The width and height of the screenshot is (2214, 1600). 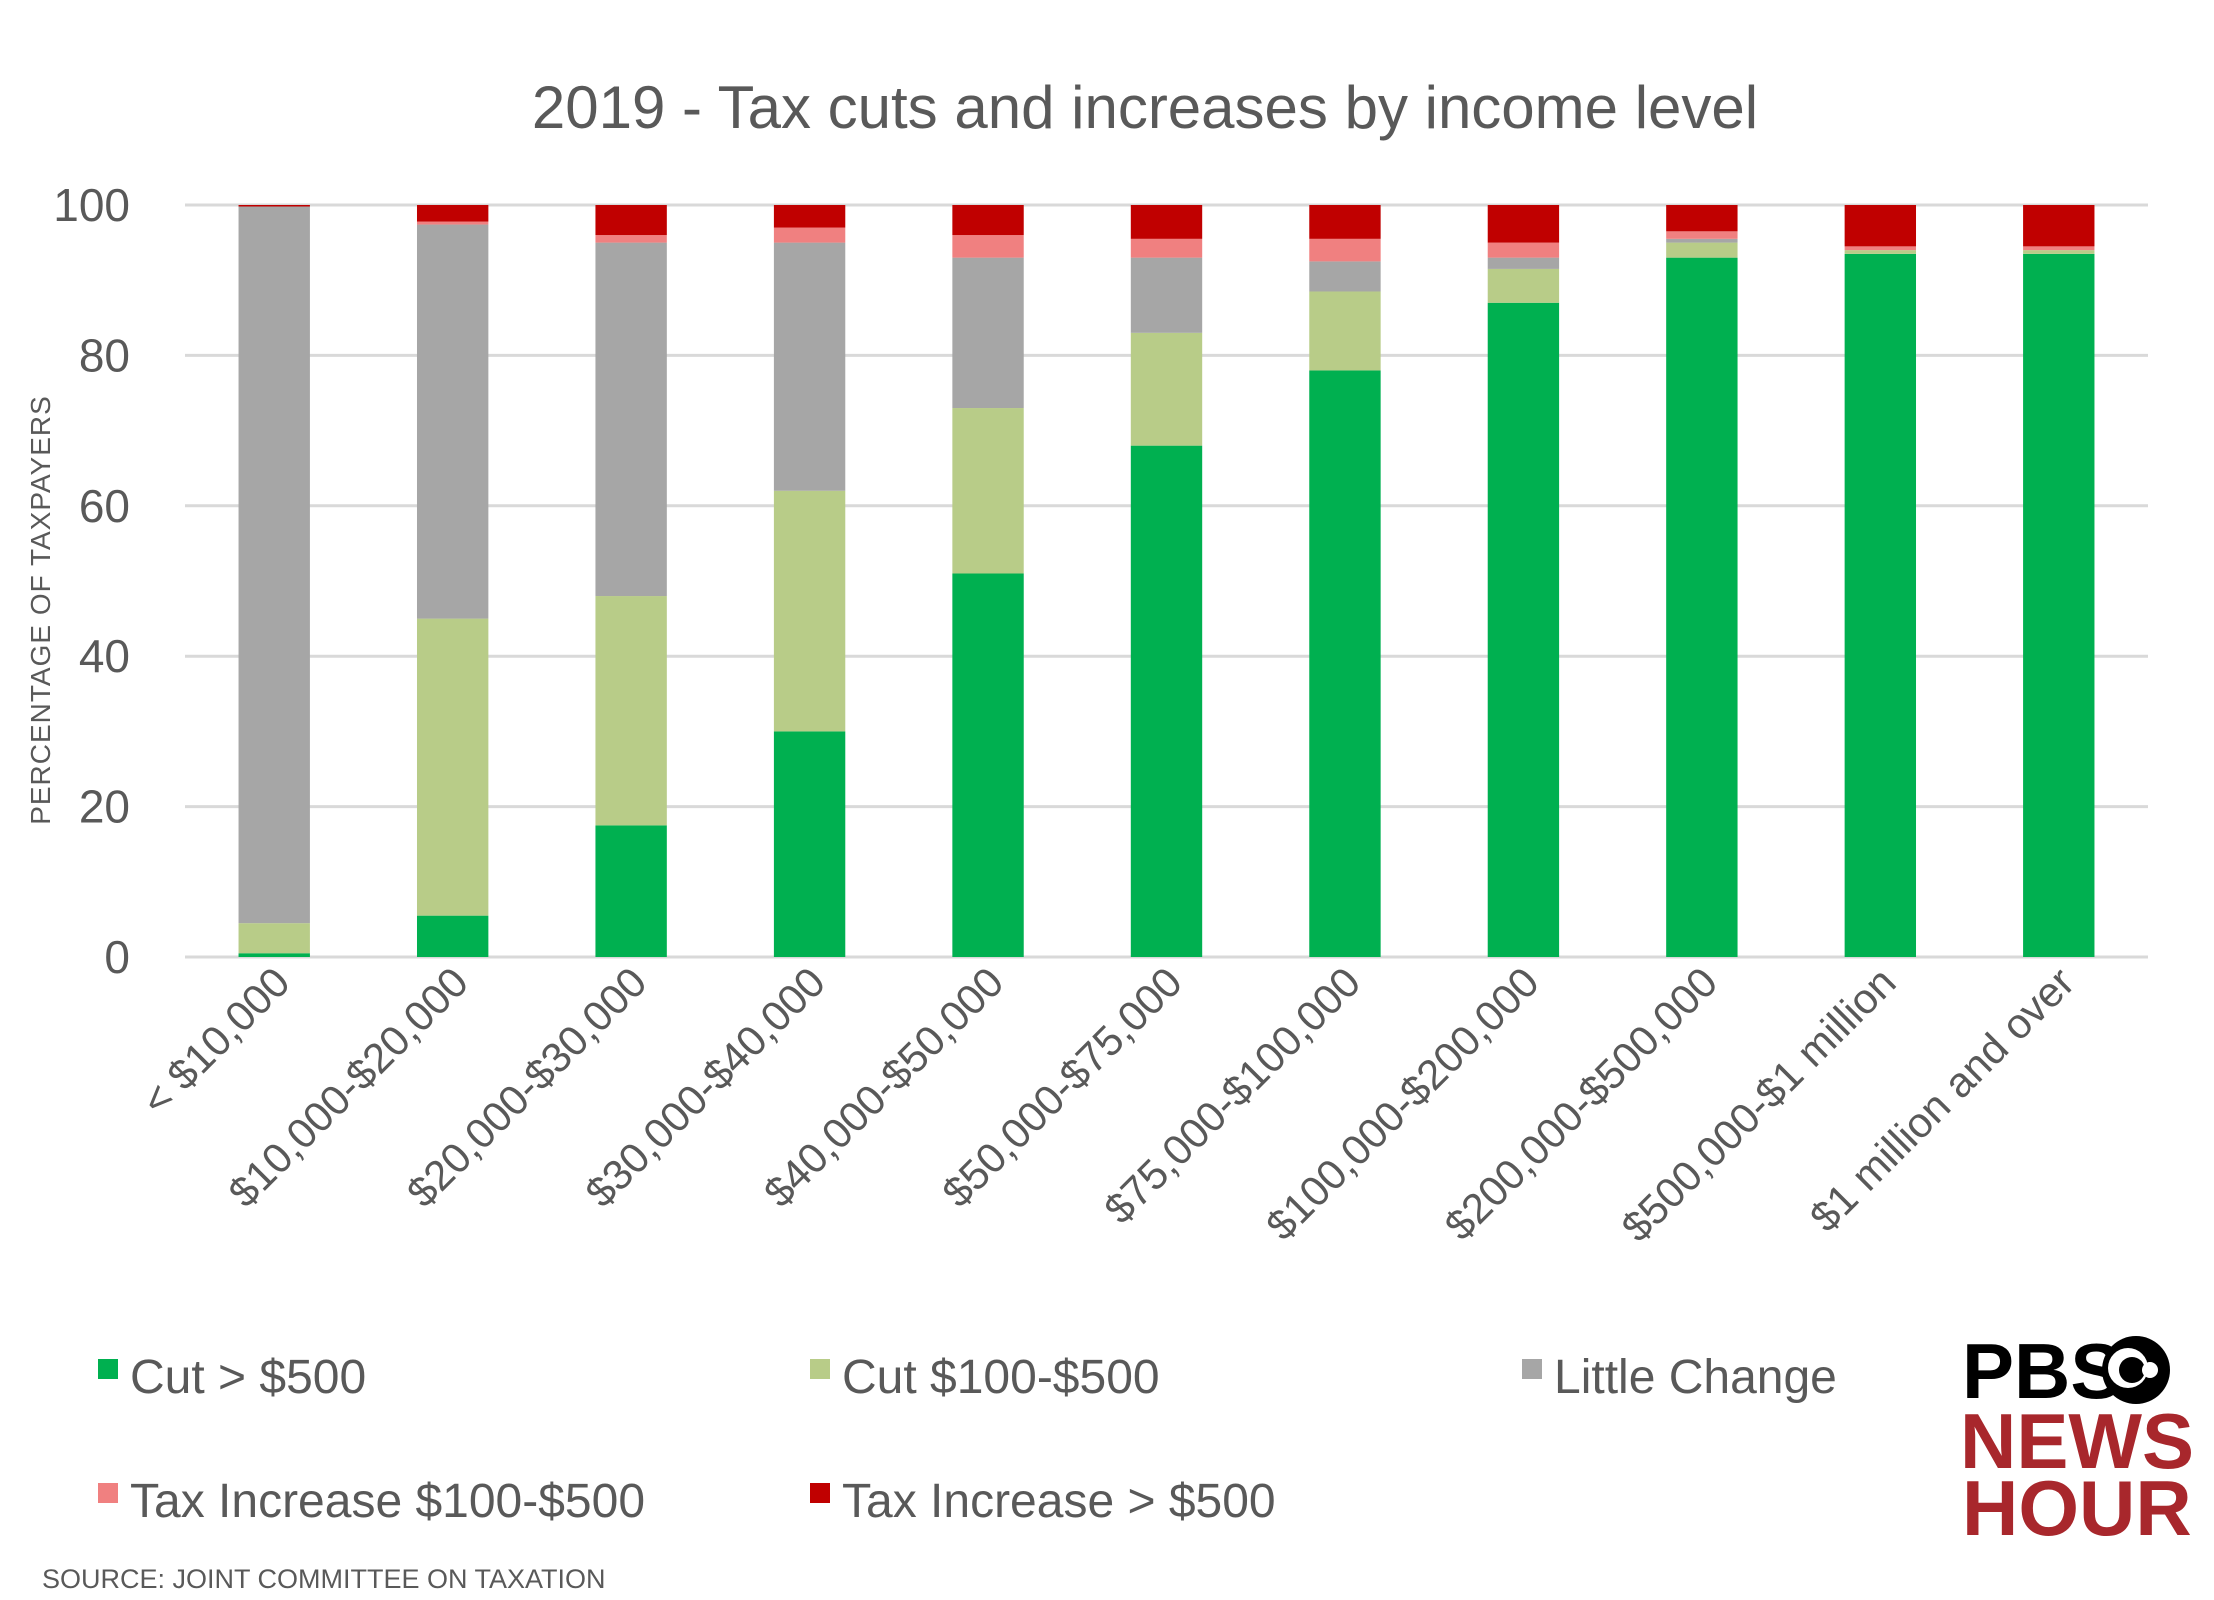 I want to click on logo-line-hour: HOUR, so click(x=2077, y=1508).